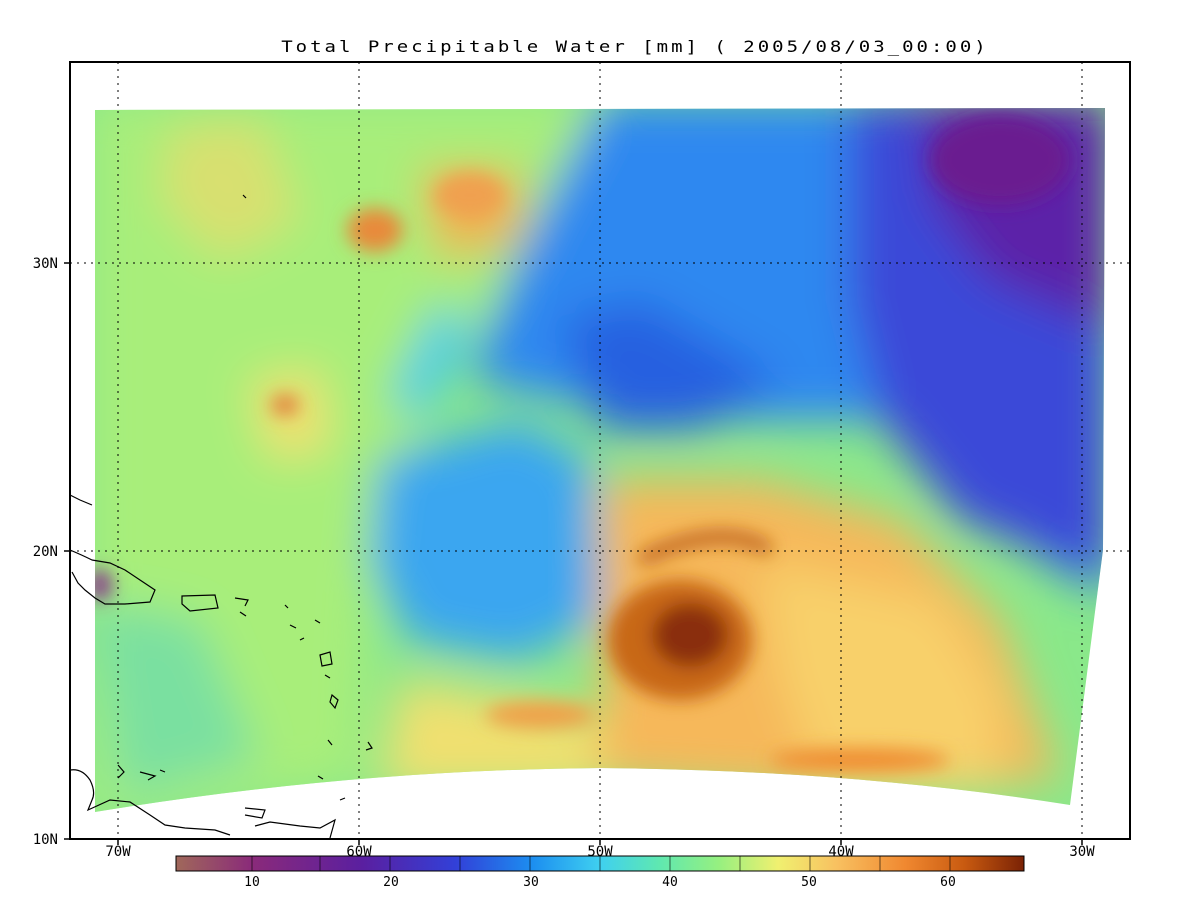 The width and height of the screenshot is (1200, 900). Describe the element at coordinates (118, 852) in the screenshot. I see `lon-label-70w: 70W` at that location.